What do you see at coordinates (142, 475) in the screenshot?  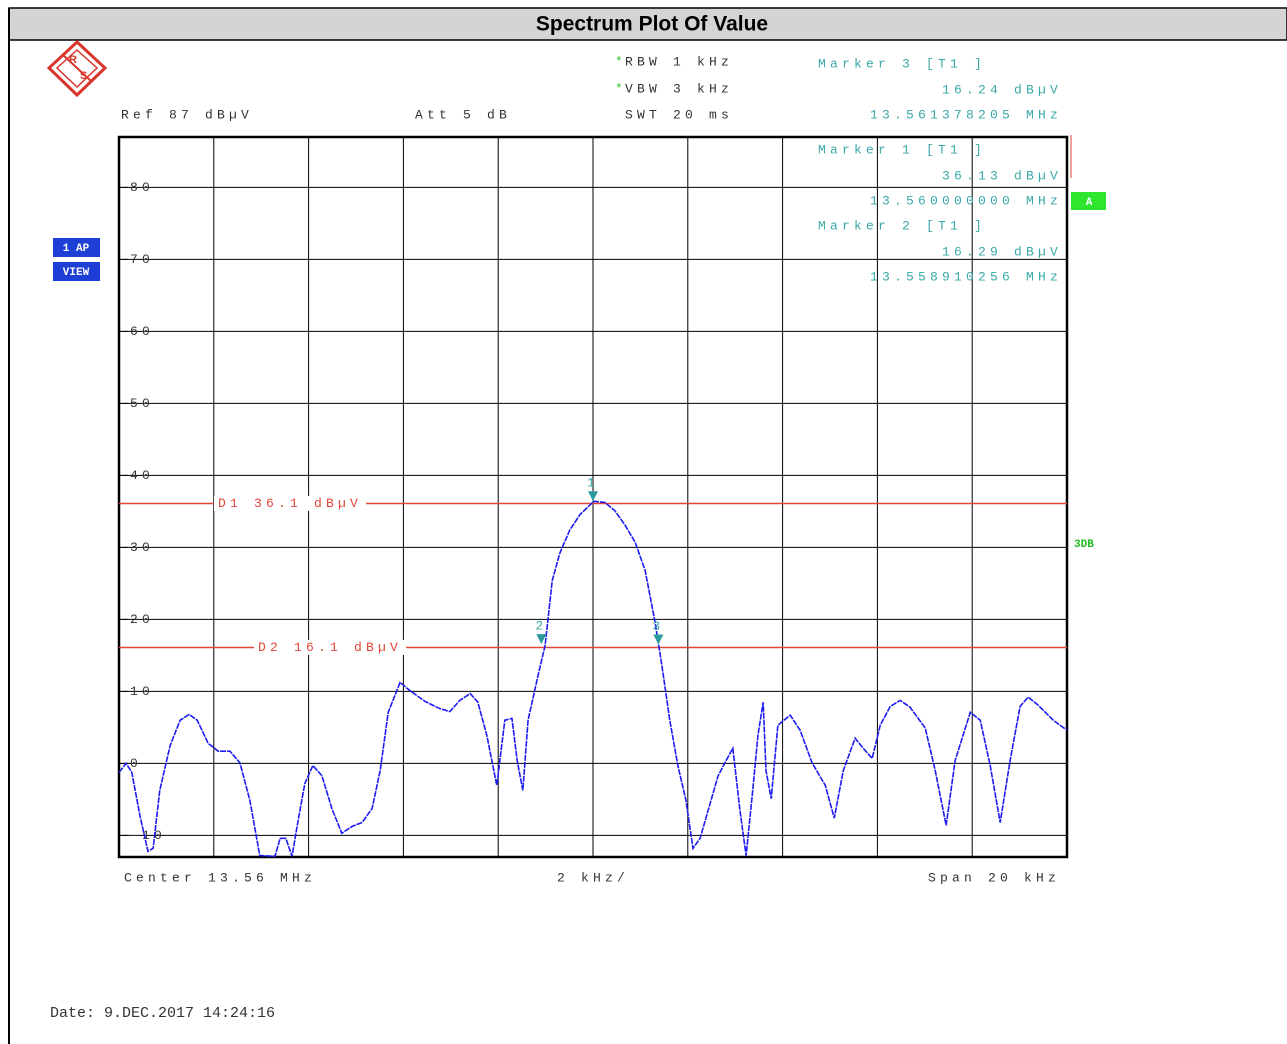 I see `y-tick-label: 40` at bounding box center [142, 475].